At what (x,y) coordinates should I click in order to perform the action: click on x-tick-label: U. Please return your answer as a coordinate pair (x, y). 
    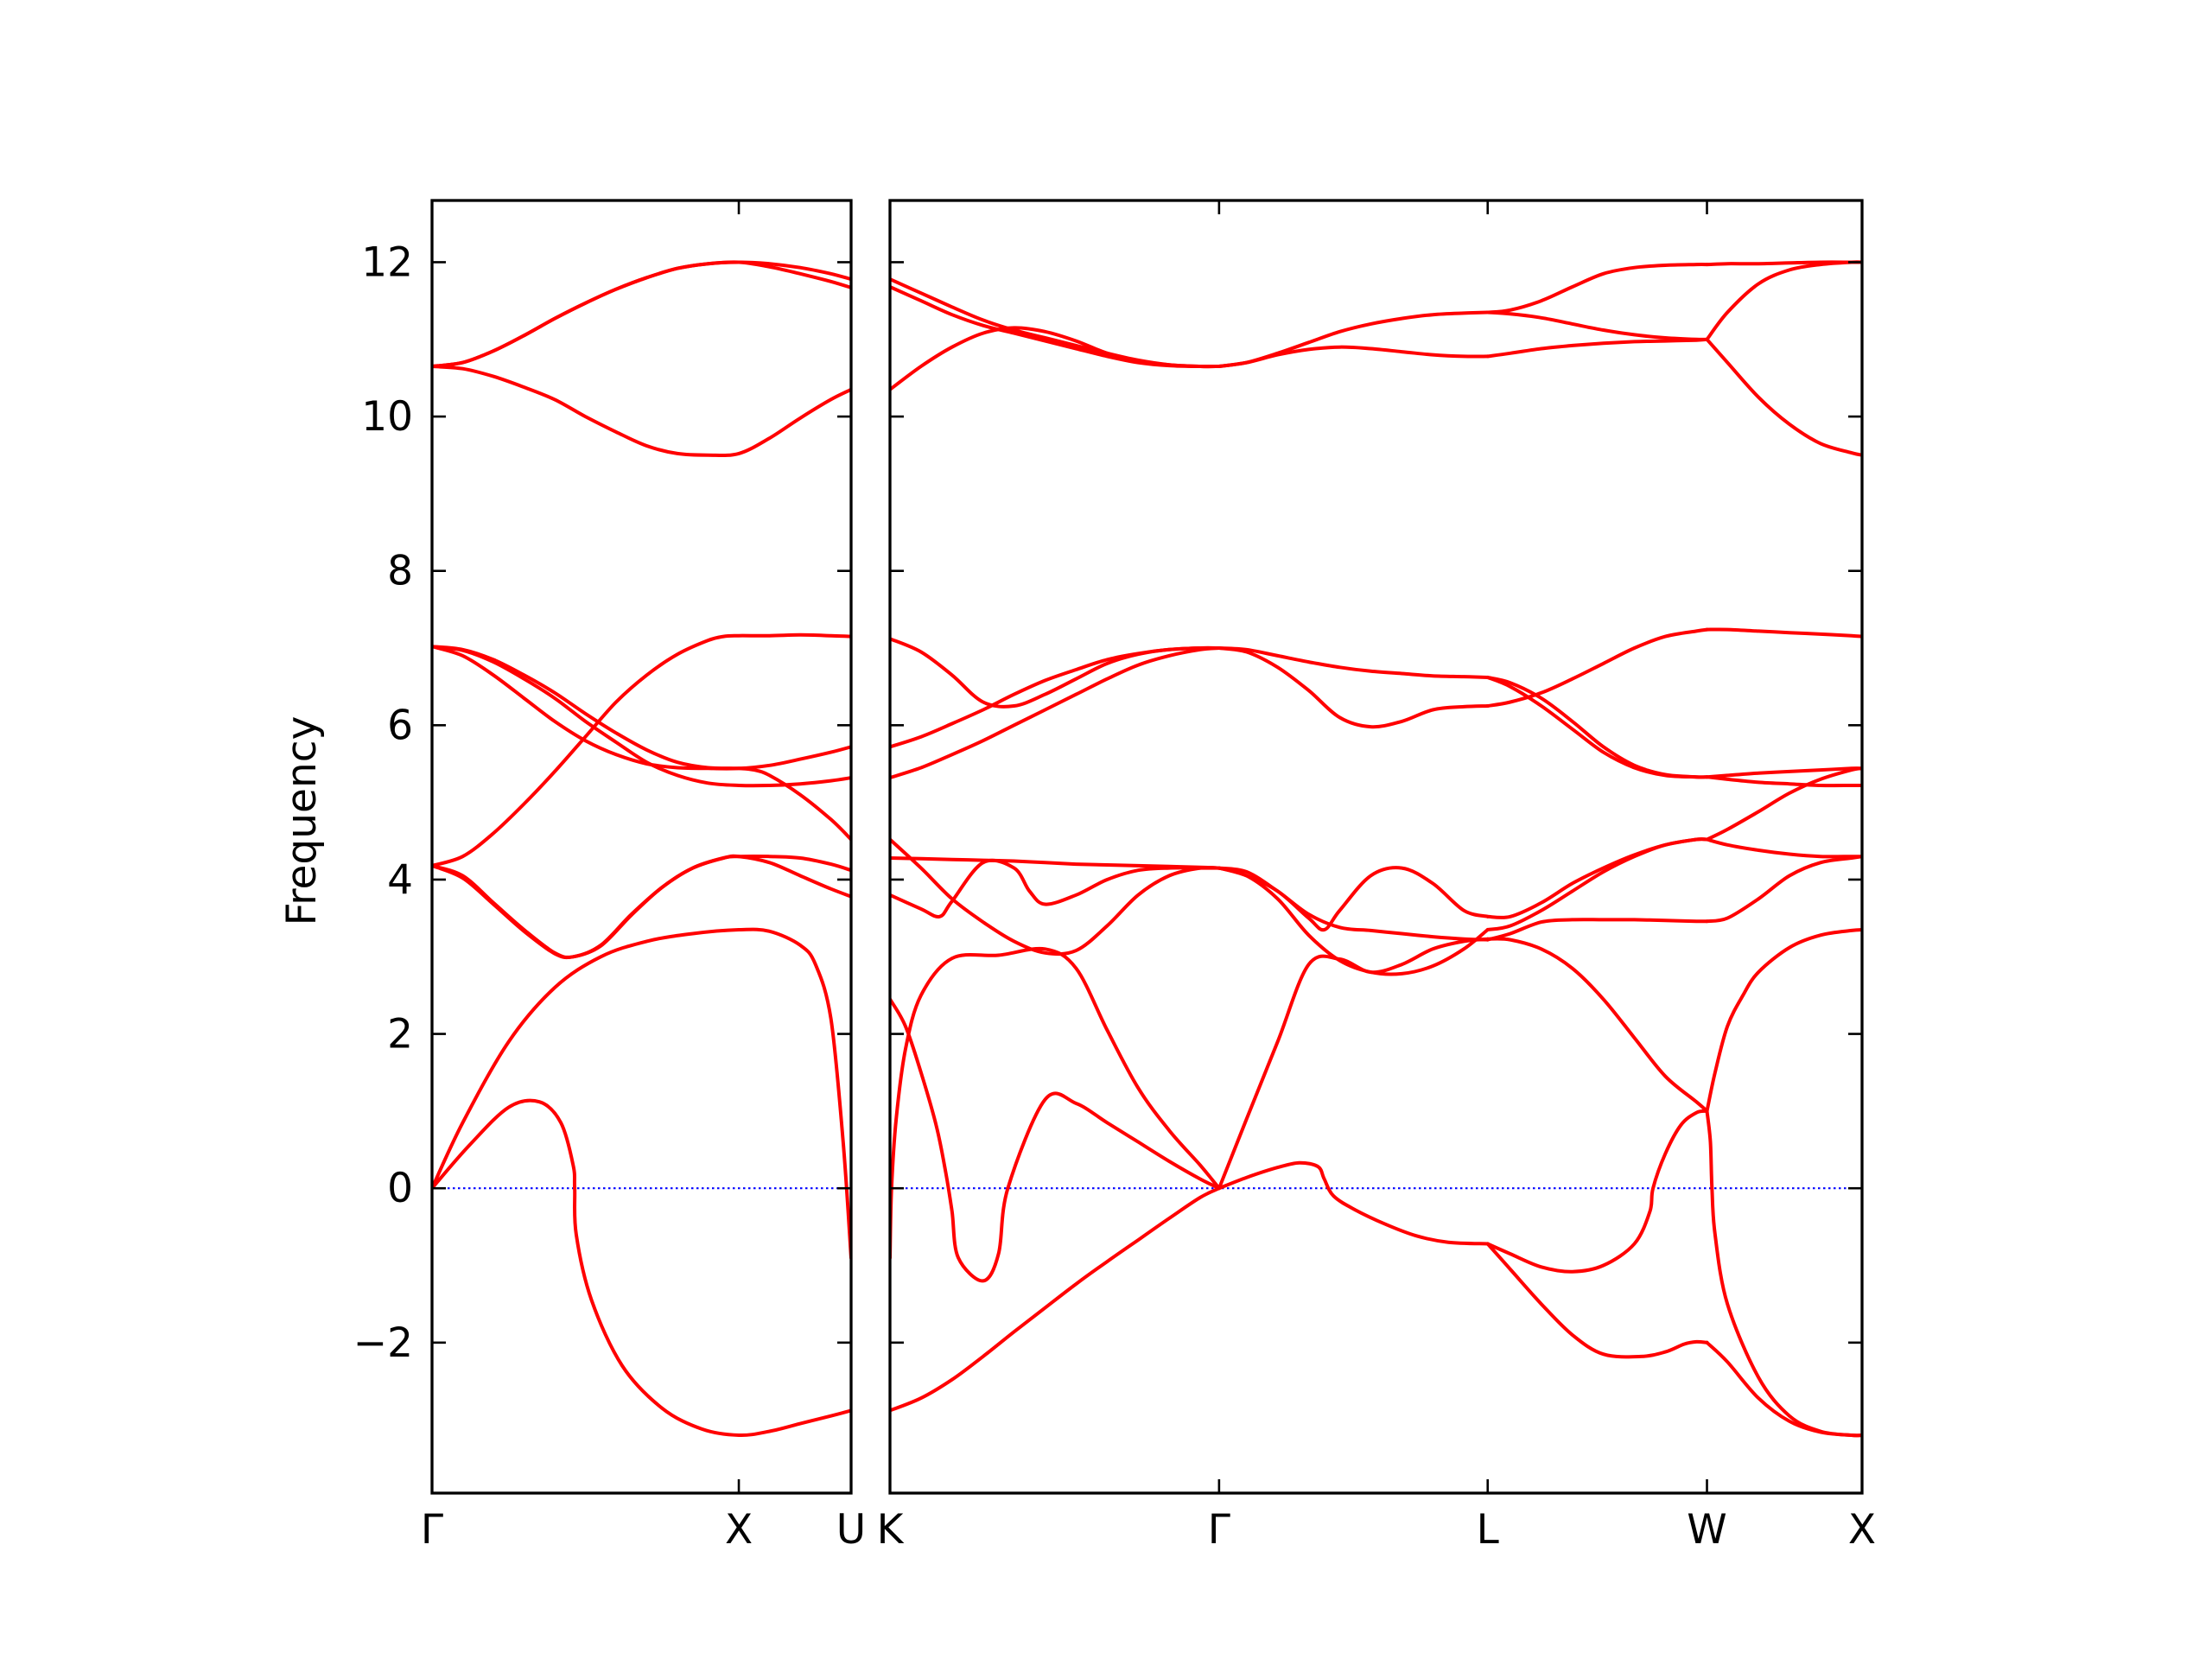
    Looking at the image, I should click on (851, 1530).